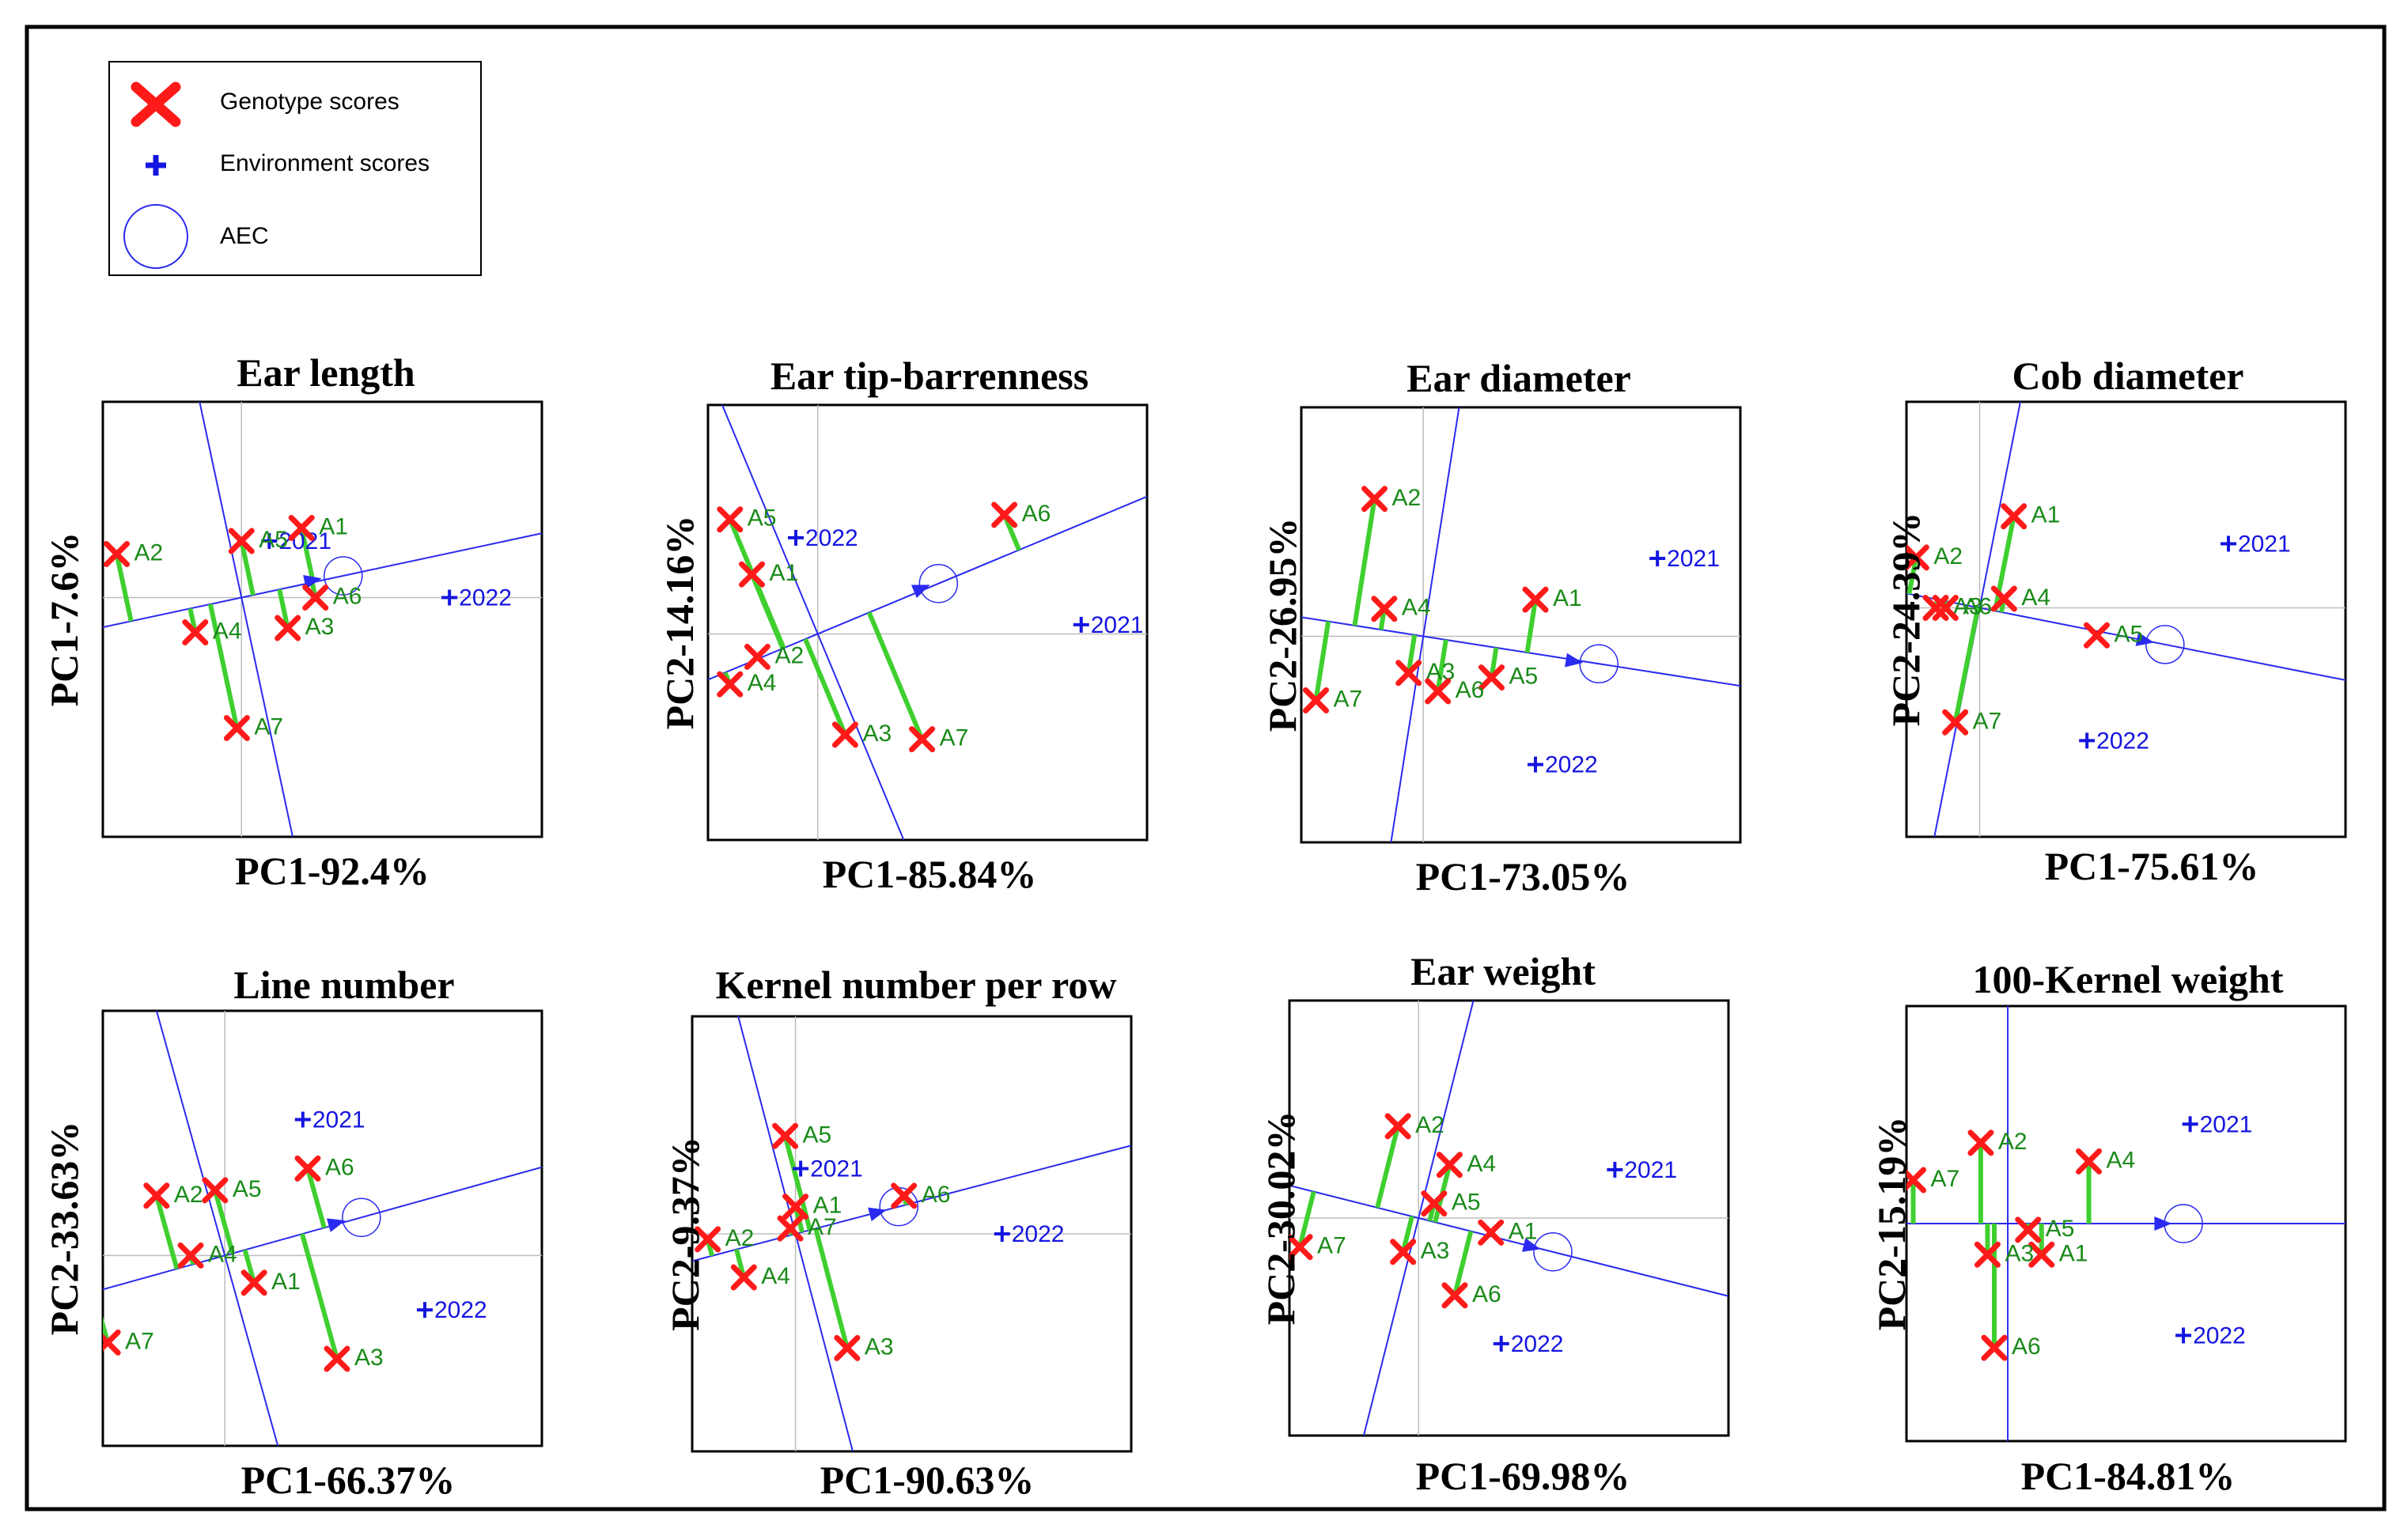 The width and height of the screenshot is (2408, 1536). Describe the element at coordinates (1503, 971) in the screenshot. I see `chart-title: Ear weight` at that location.